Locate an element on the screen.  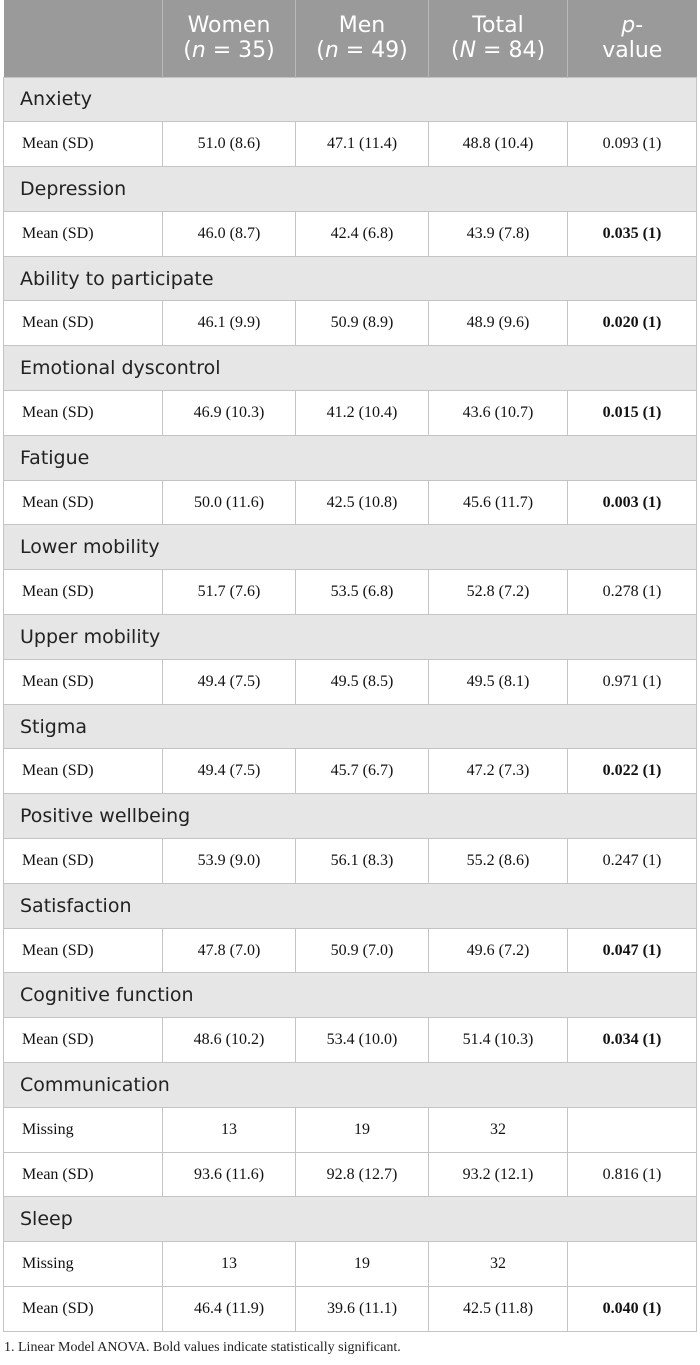
header-text: Total is located at coordinates (498, 26).